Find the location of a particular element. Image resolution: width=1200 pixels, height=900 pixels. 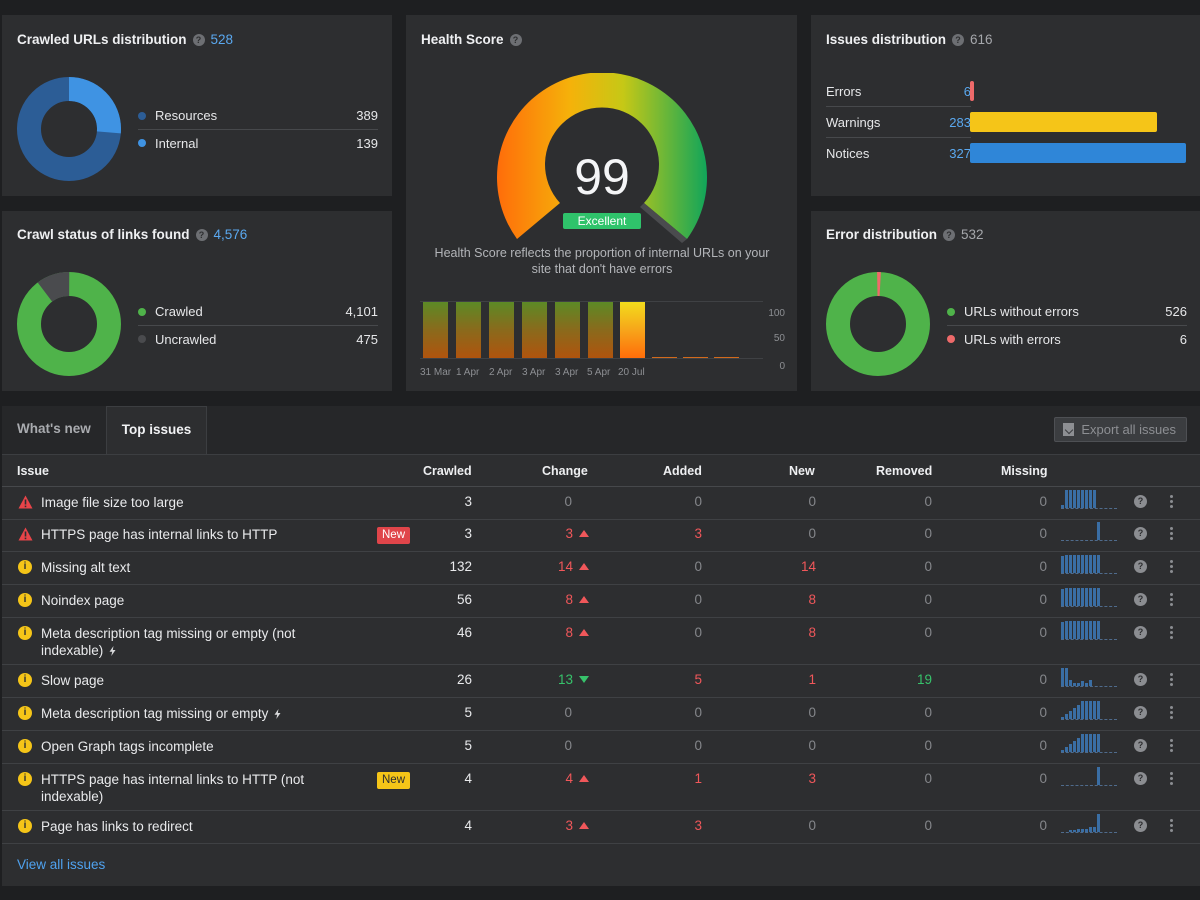

added-value: 1 is located at coordinates (672, 778).